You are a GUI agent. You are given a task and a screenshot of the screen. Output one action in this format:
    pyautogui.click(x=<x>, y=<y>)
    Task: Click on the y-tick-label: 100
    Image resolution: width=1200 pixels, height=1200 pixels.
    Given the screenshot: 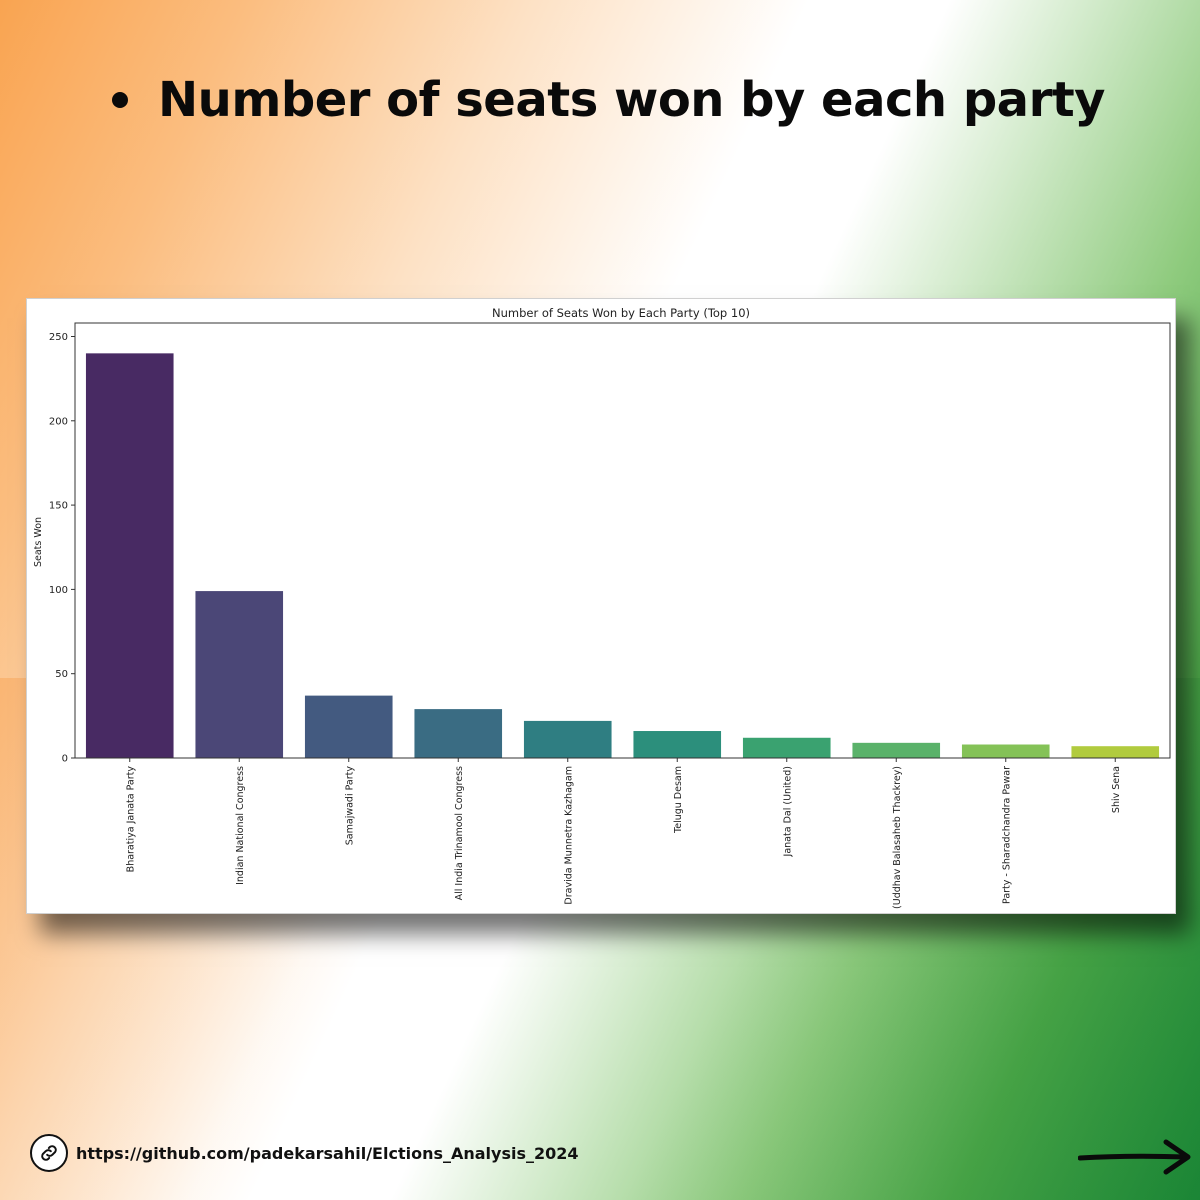 What is the action you would take?
    pyautogui.click(x=58, y=590)
    